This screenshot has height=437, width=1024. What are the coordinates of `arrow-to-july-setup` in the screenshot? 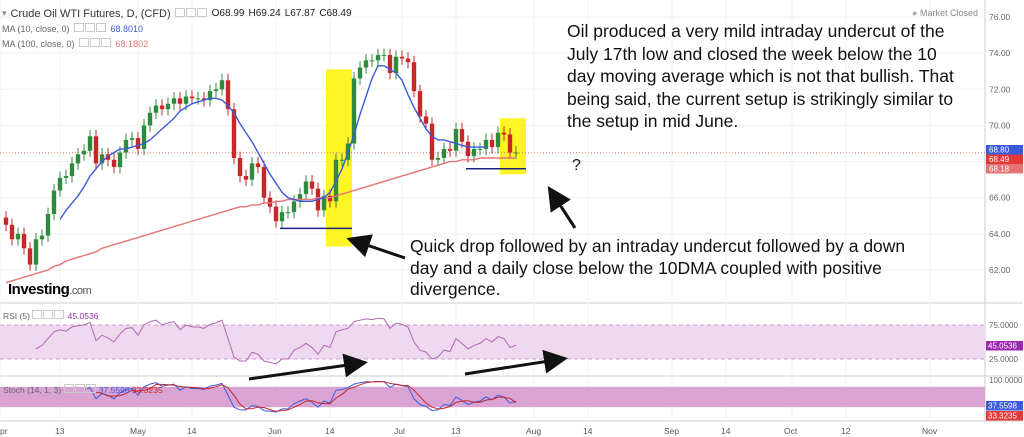 It's located at (562, 207).